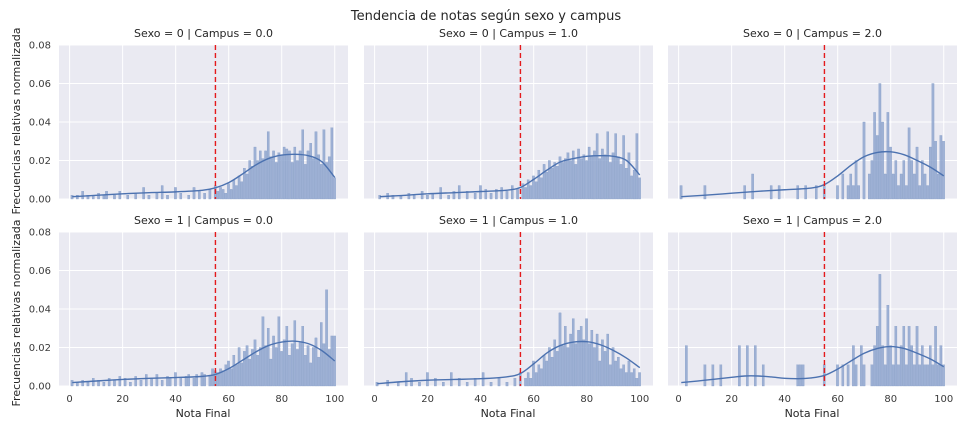  Describe the element at coordinates (16, 121) in the screenshot. I see `y-axis-label-row-1: Frecuencias relativas normalizada` at that location.